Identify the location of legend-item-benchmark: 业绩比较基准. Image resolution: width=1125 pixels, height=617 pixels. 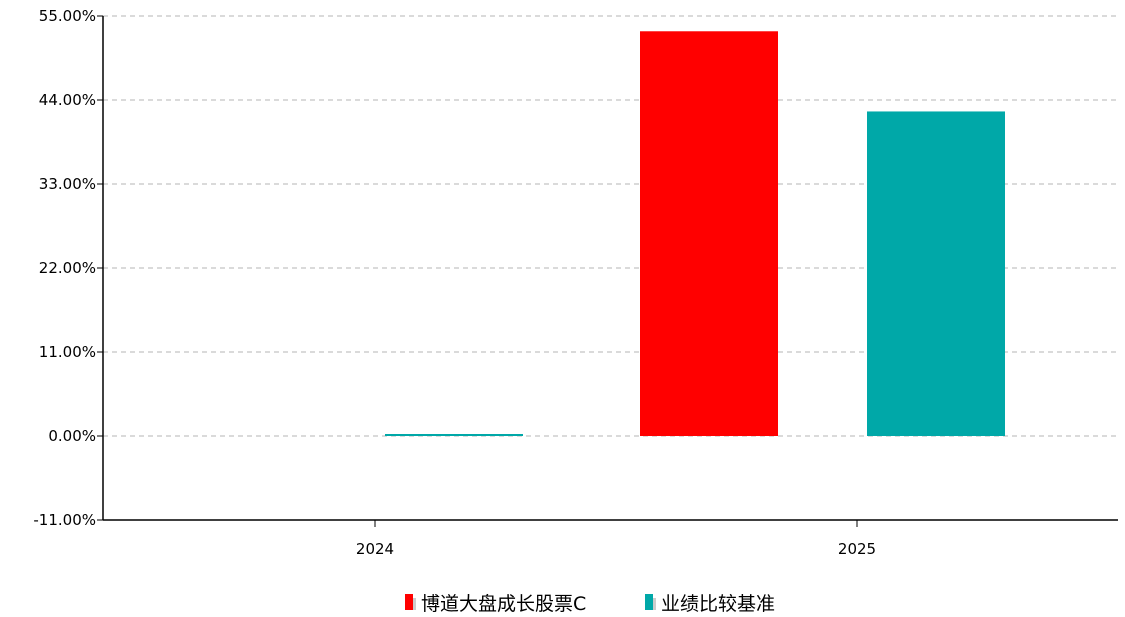
(710, 604).